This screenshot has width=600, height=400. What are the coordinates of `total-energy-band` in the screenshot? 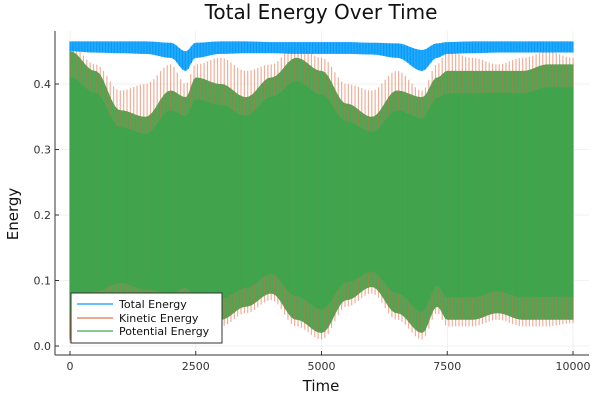 It's located at (321, 56).